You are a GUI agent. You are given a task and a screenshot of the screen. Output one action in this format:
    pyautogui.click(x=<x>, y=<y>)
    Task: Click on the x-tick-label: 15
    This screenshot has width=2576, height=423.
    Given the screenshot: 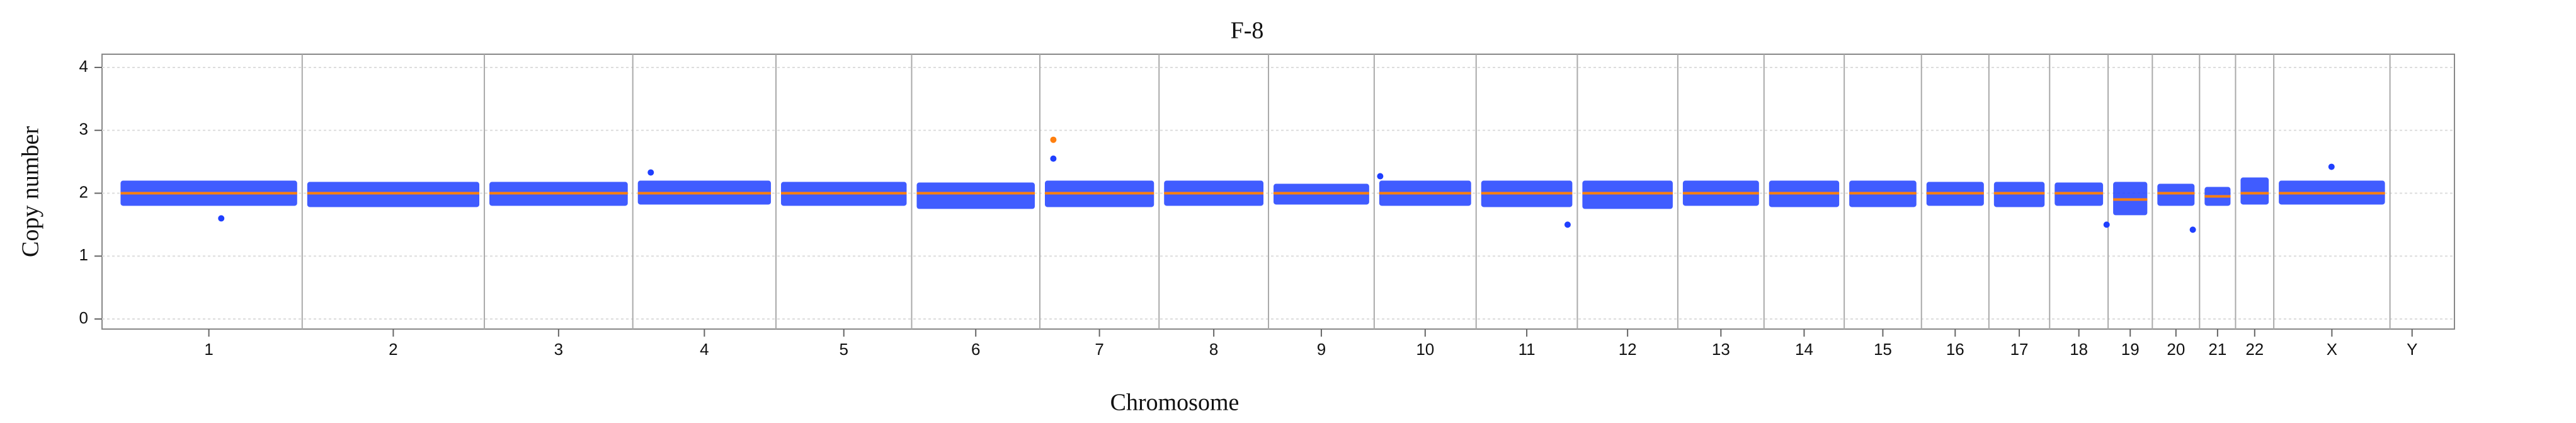 What is the action you would take?
    pyautogui.click(x=1883, y=349)
    